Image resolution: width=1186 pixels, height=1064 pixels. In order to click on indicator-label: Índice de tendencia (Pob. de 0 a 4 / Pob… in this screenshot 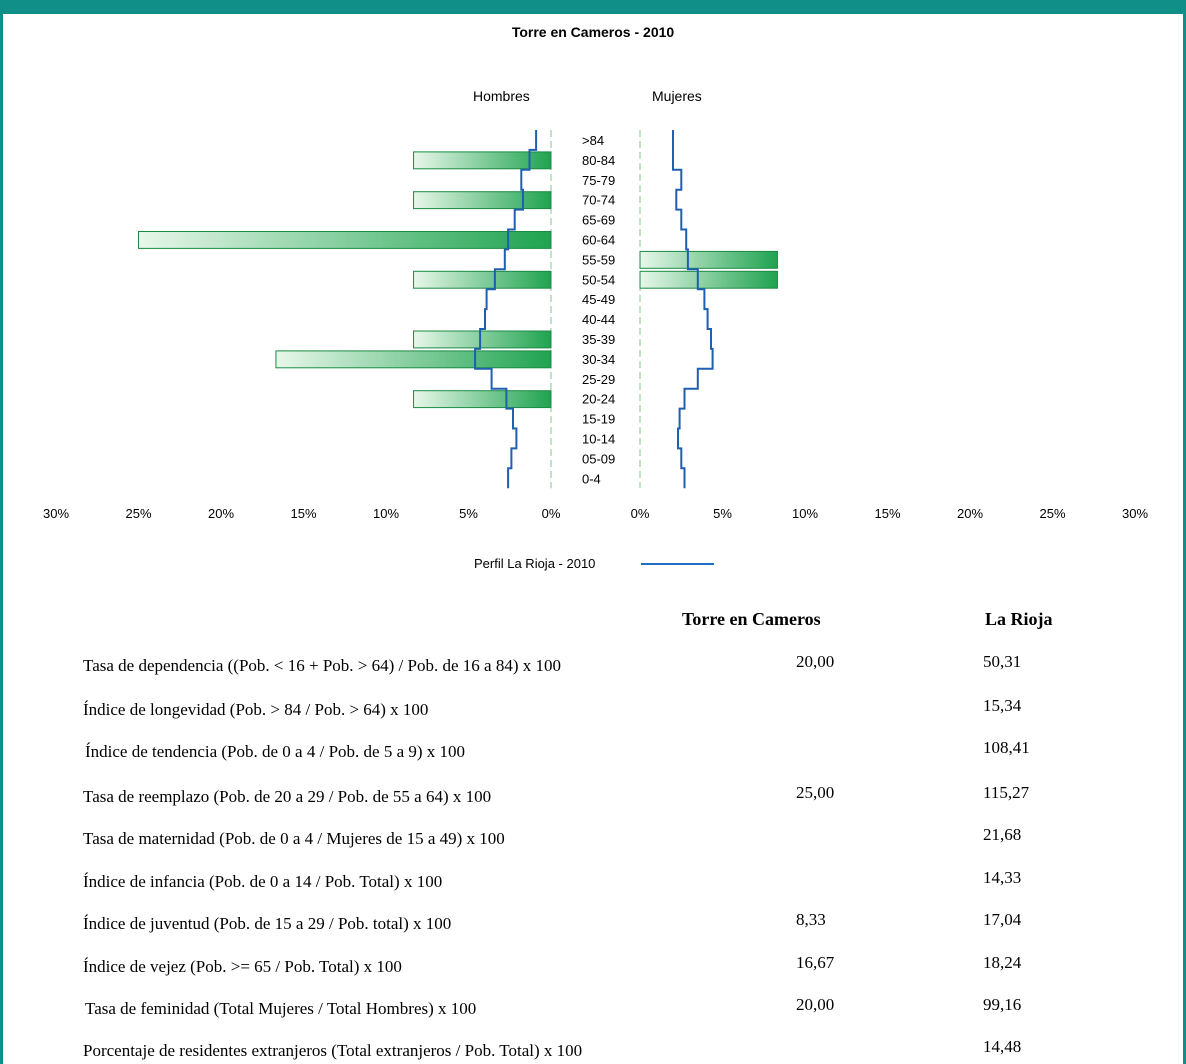, I will do `click(275, 751)`.